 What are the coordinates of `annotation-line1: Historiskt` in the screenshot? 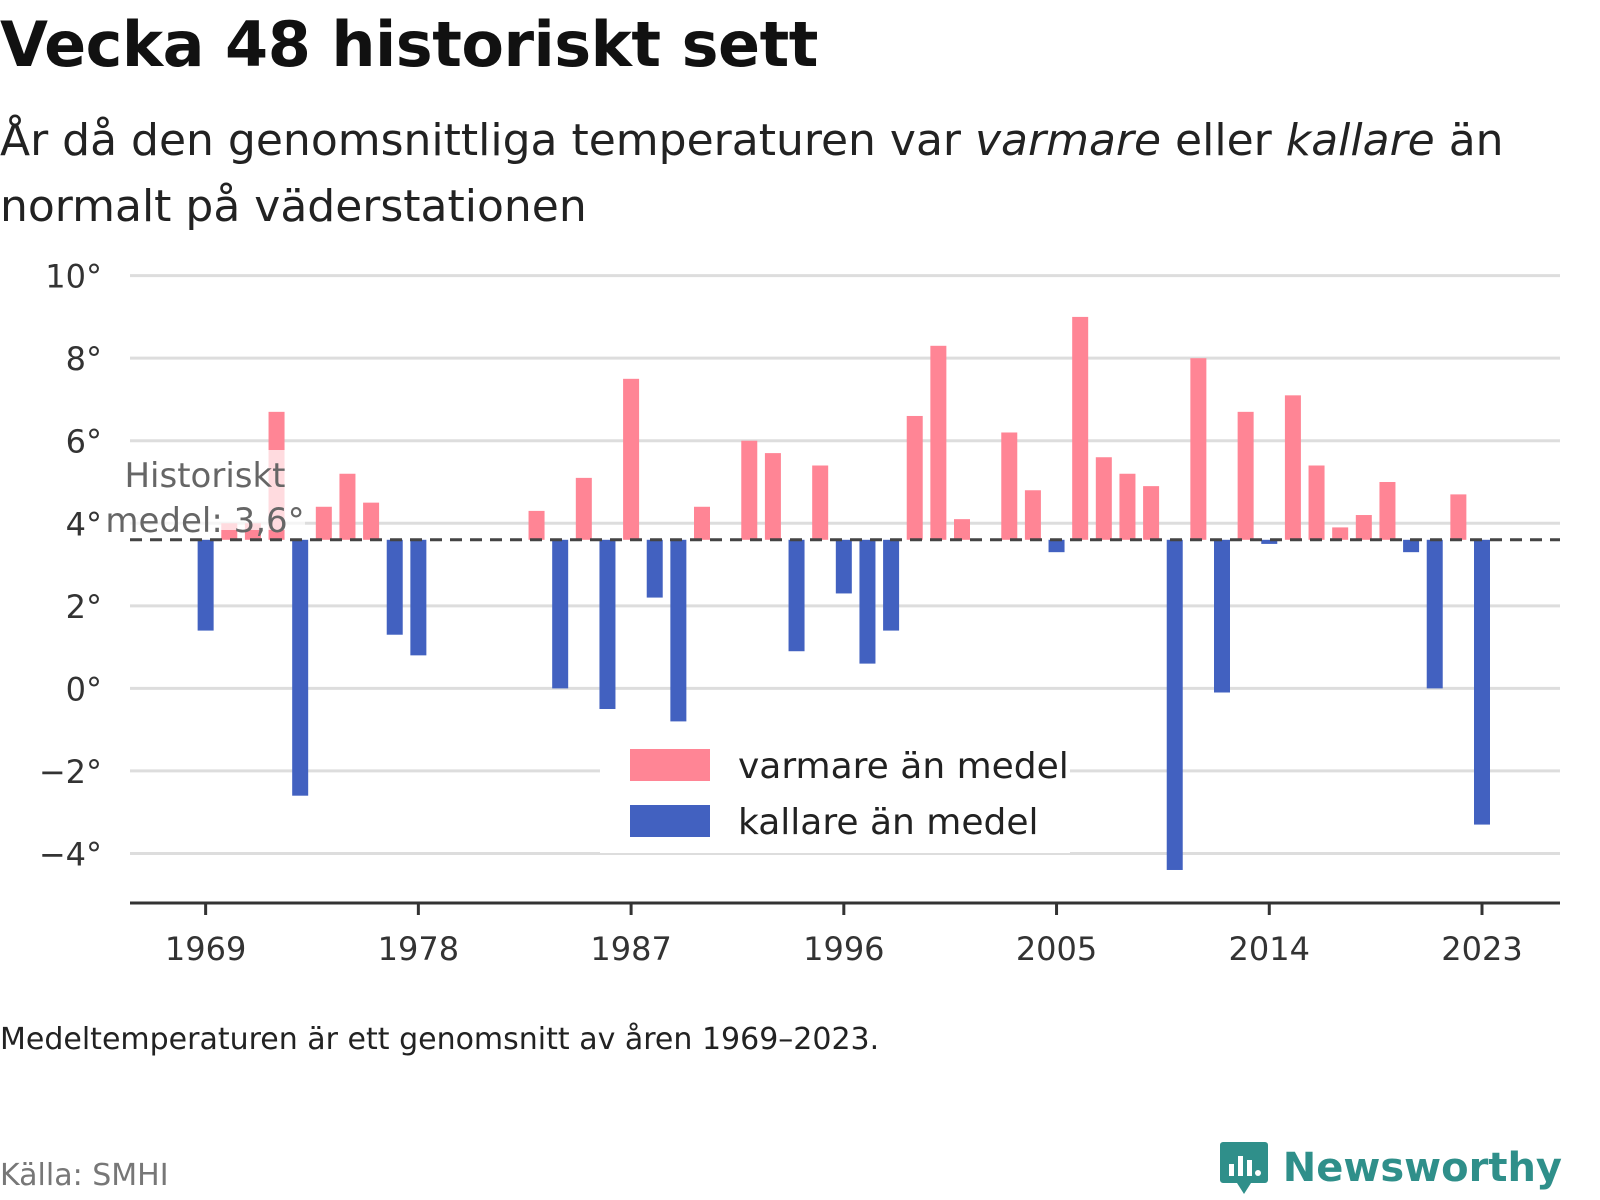 It's located at (204, 476).